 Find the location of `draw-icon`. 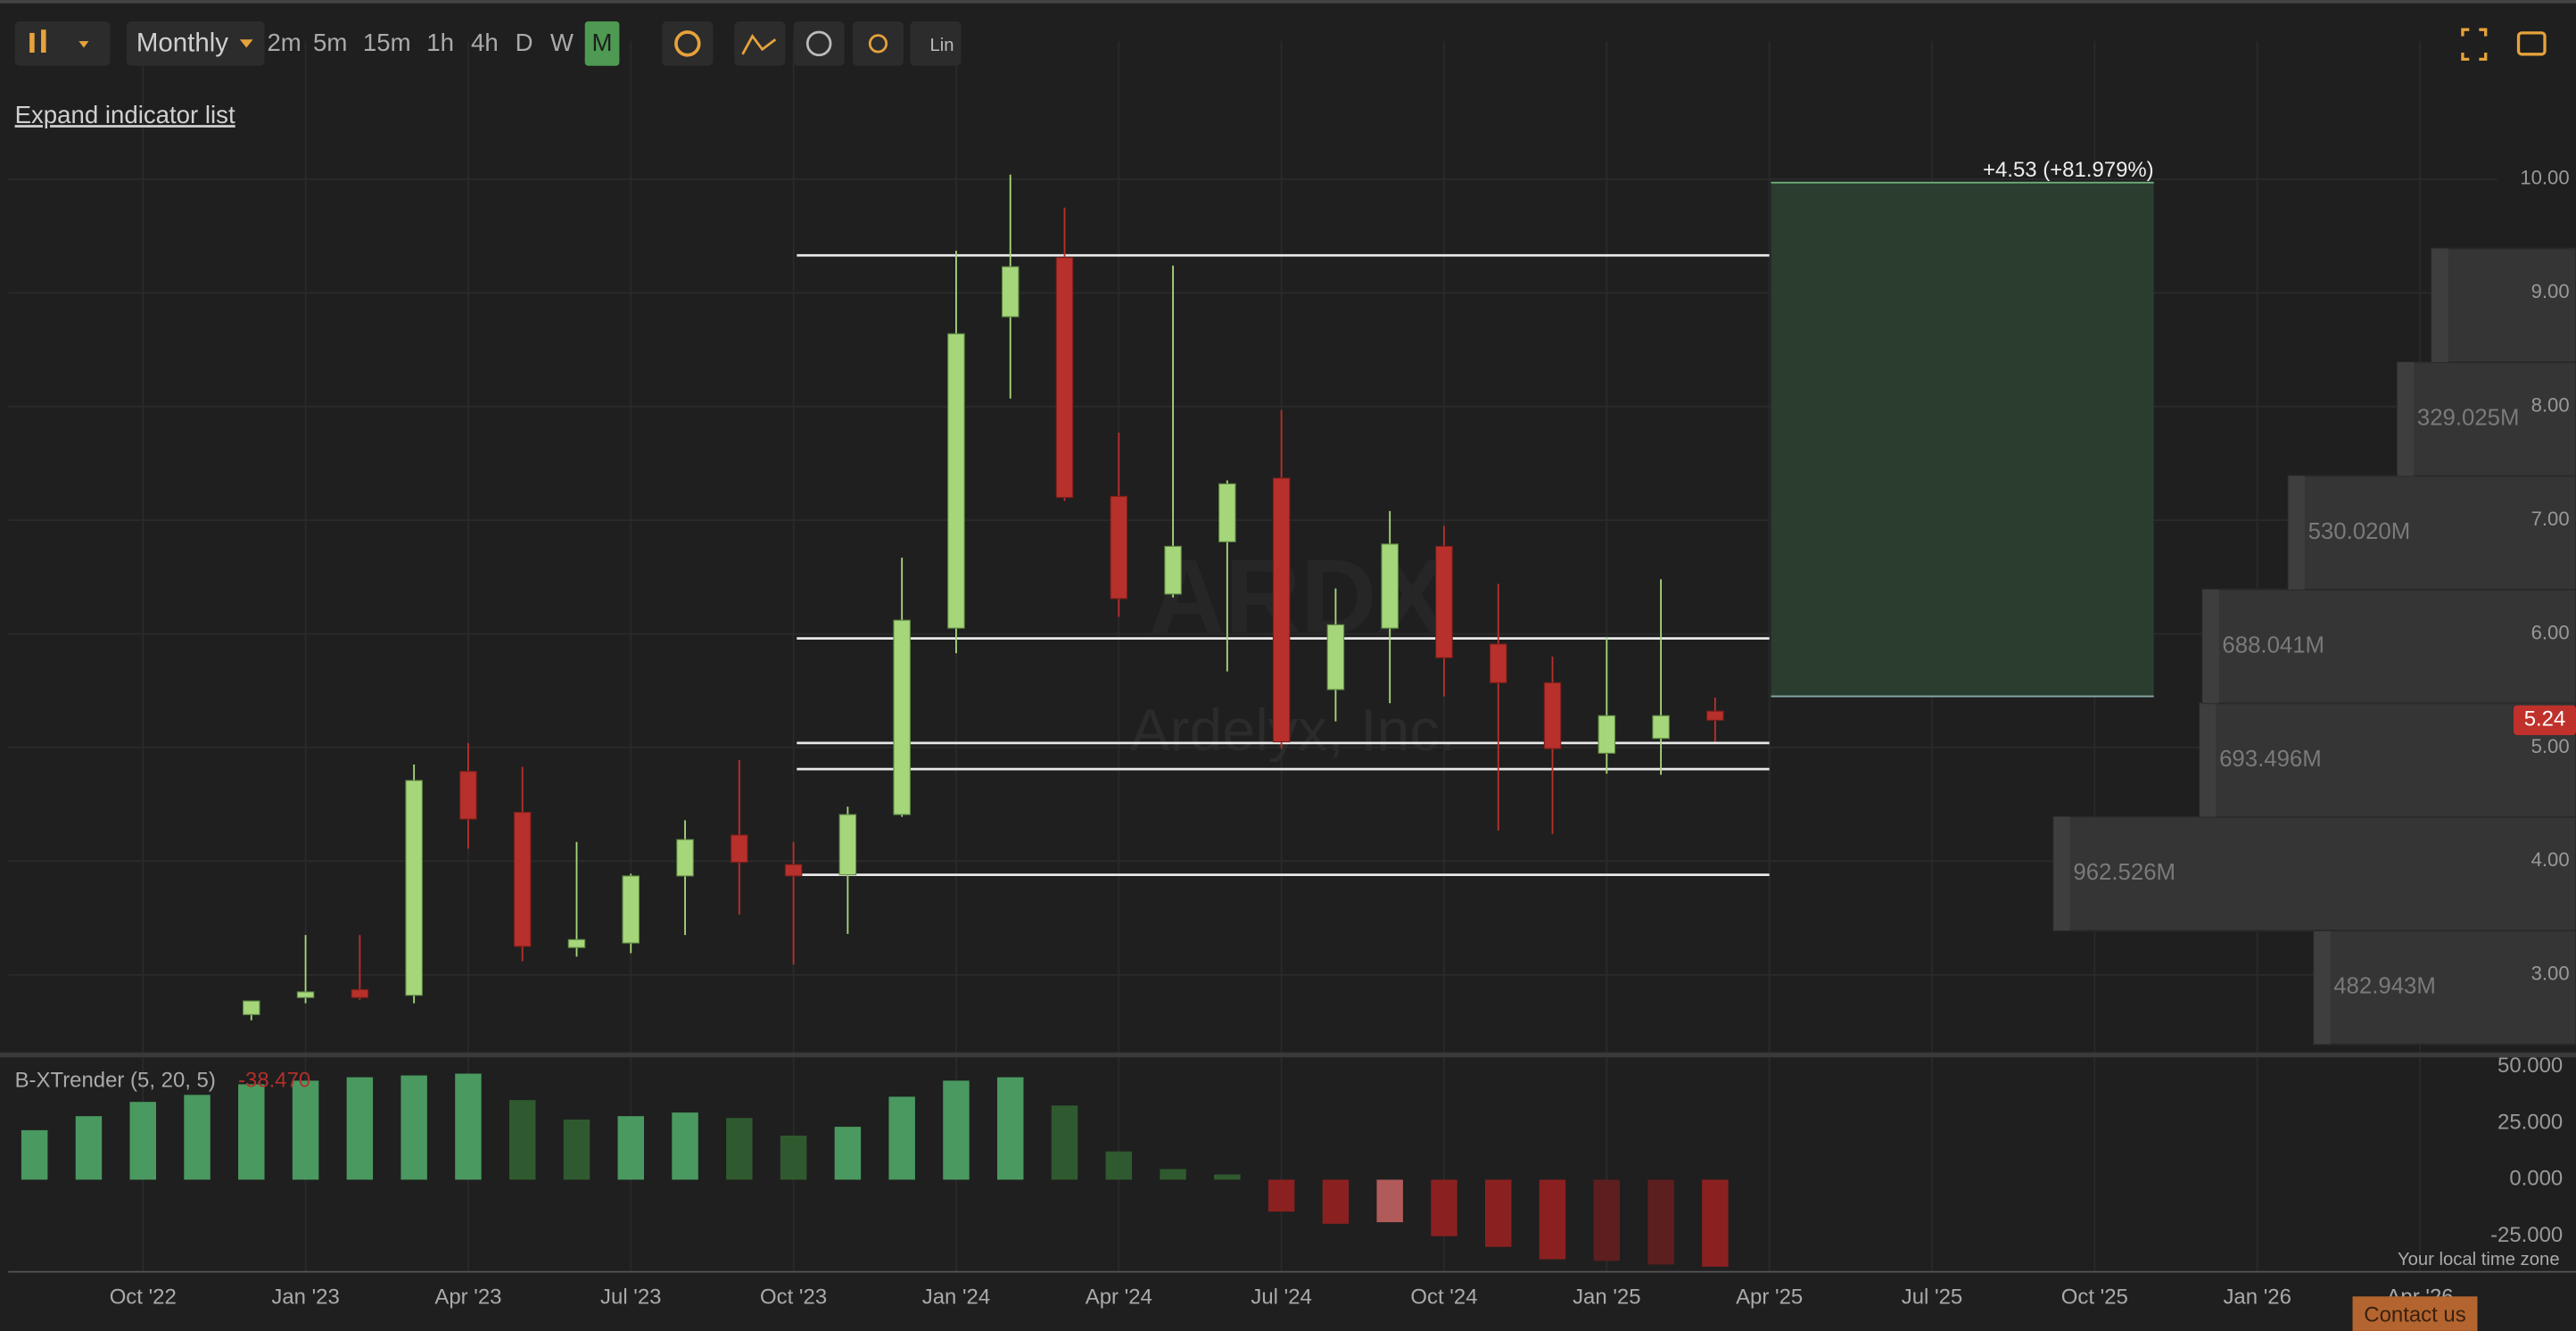

draw-icon is located at coordinates (759, 44).